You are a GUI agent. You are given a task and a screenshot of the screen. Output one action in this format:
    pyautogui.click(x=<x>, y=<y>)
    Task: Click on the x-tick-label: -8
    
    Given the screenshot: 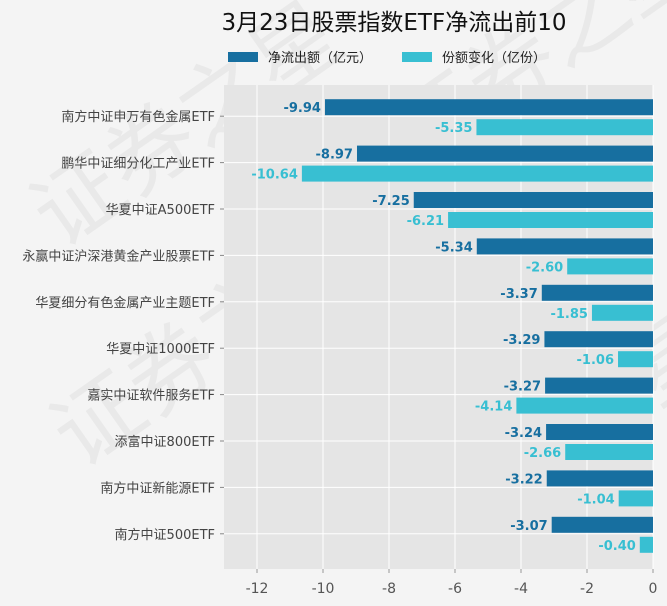 What is the action you would take?
    pyautogui.click(x=389, y=589)
    